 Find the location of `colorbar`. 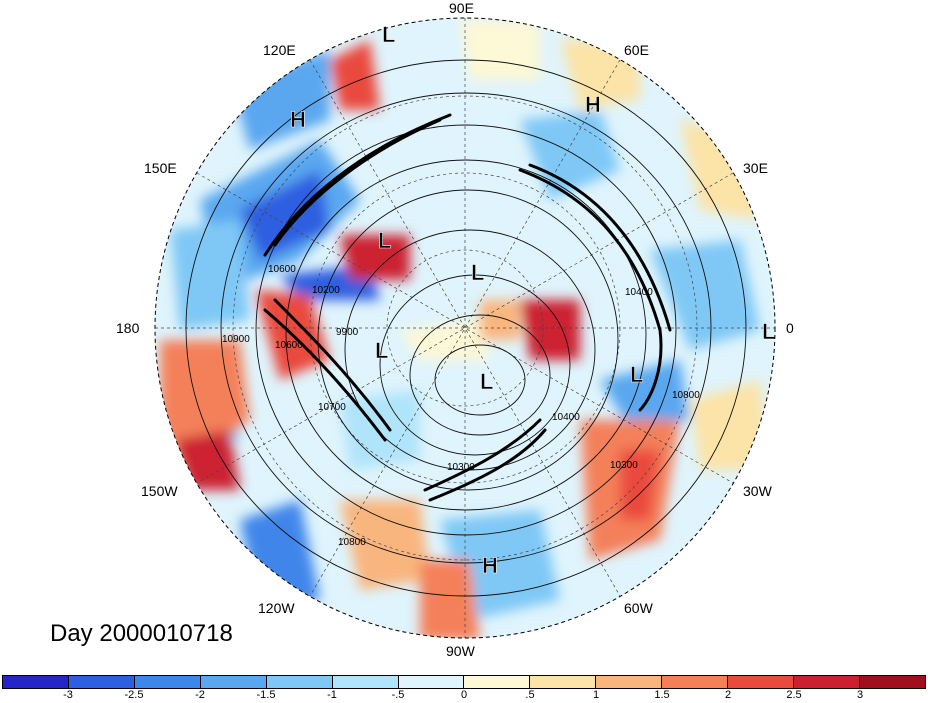

colorbar is located at coordinates (464, 682).